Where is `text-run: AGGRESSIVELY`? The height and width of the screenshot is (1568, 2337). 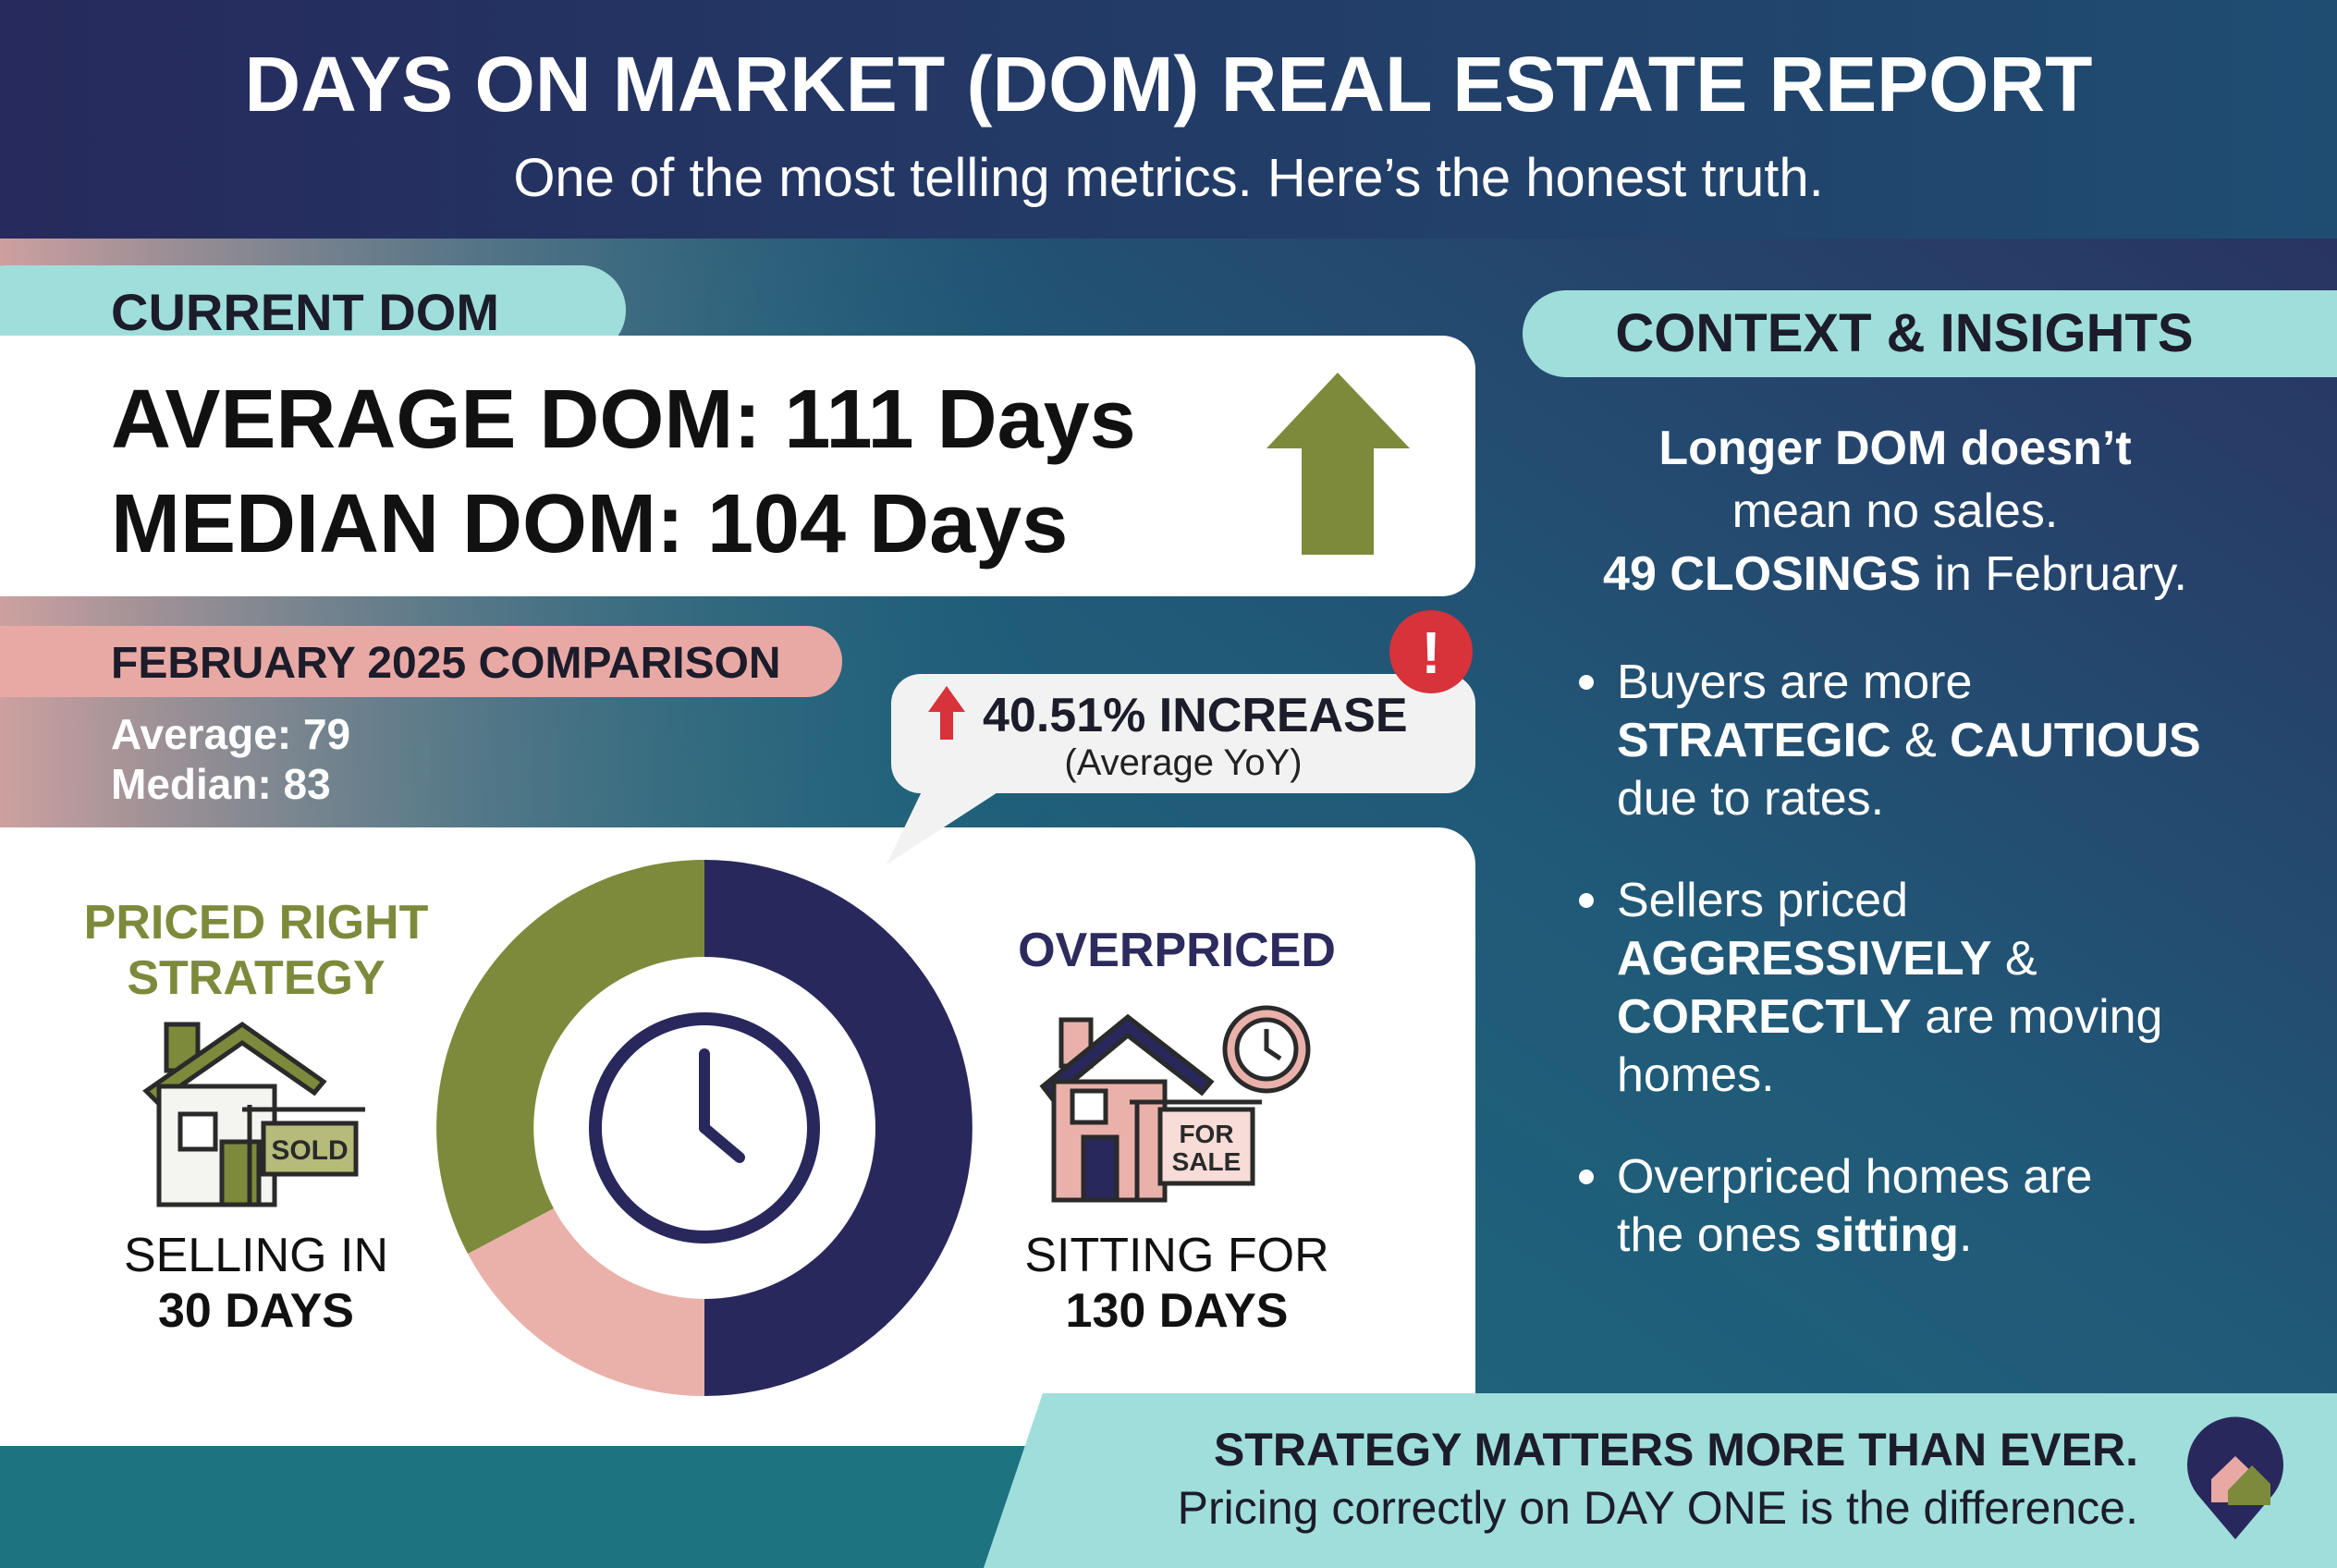
text-run: AGGRESSIVELY is located at coordinates (1804, 959).